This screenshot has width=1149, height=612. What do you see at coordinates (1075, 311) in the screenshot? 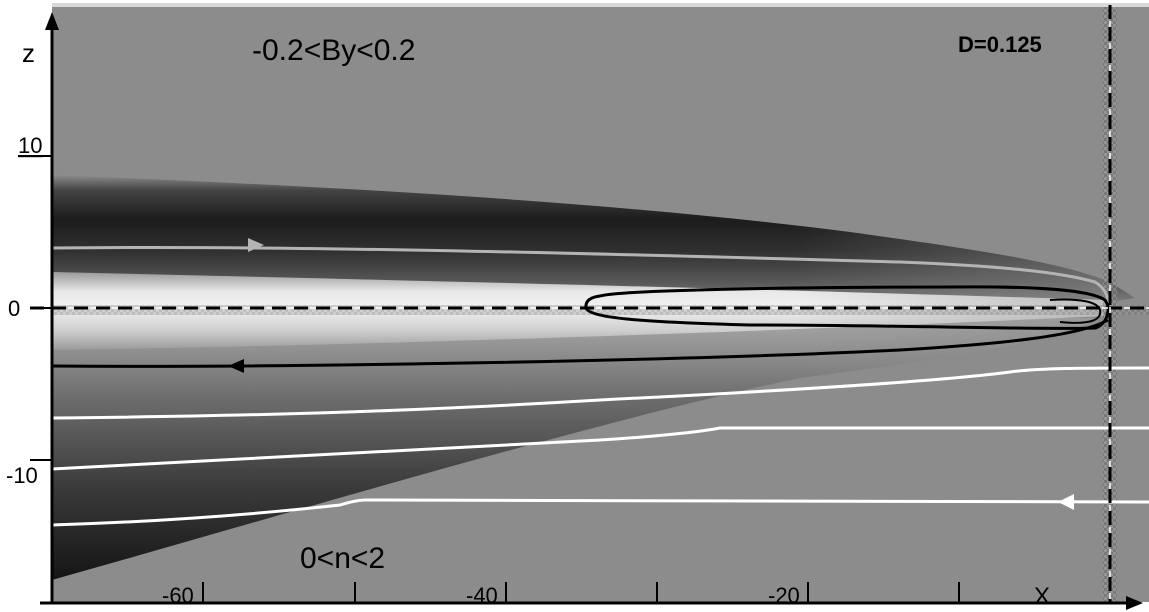
I see `black-inner-loop` at bounding box center [1075, 311].